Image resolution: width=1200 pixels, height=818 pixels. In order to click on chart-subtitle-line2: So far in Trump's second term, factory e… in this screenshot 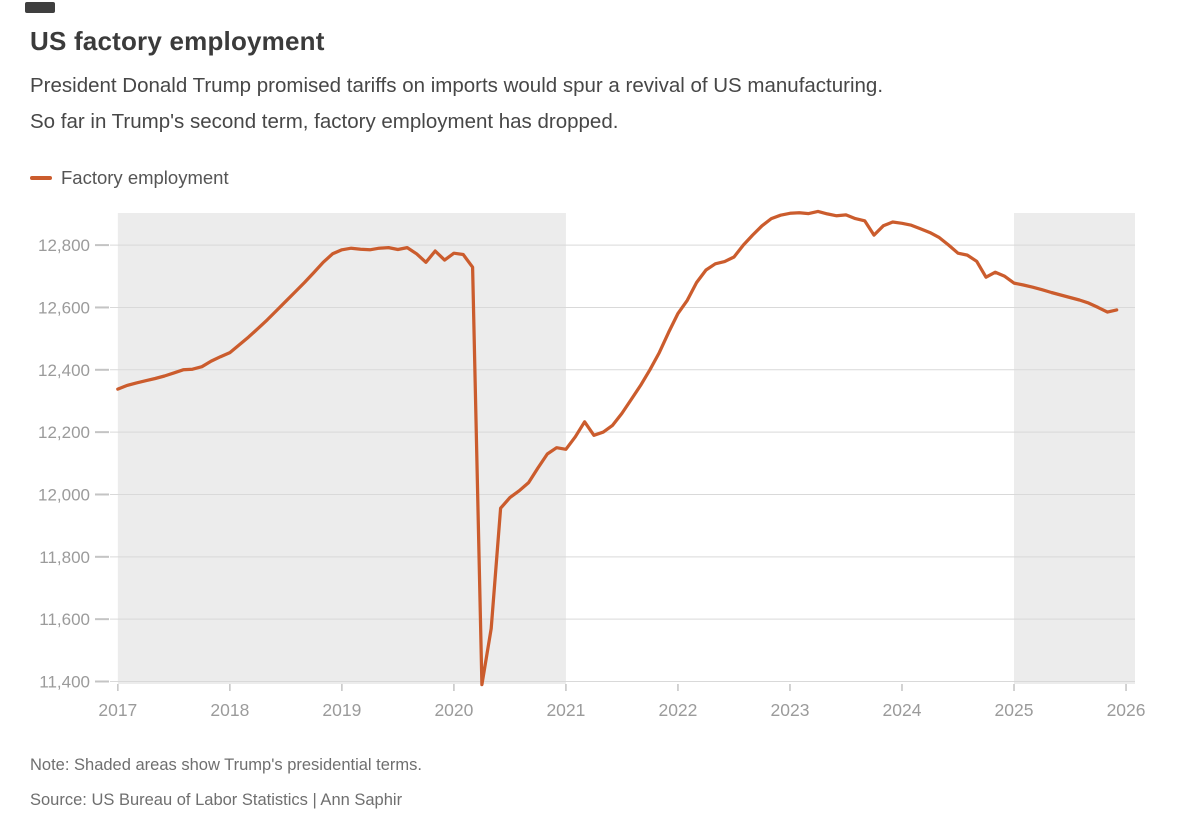, I will do `click(324, 121)`.